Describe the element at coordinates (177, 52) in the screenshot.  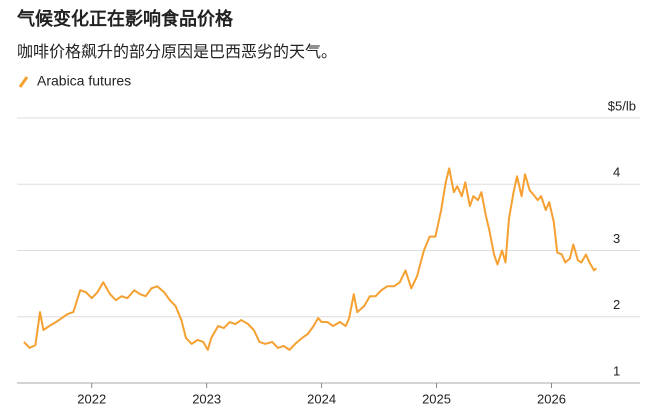
I see `chart-subtitle: 咖啡价格飙升的部分原因是巴西恶劣的天气。` at that location.